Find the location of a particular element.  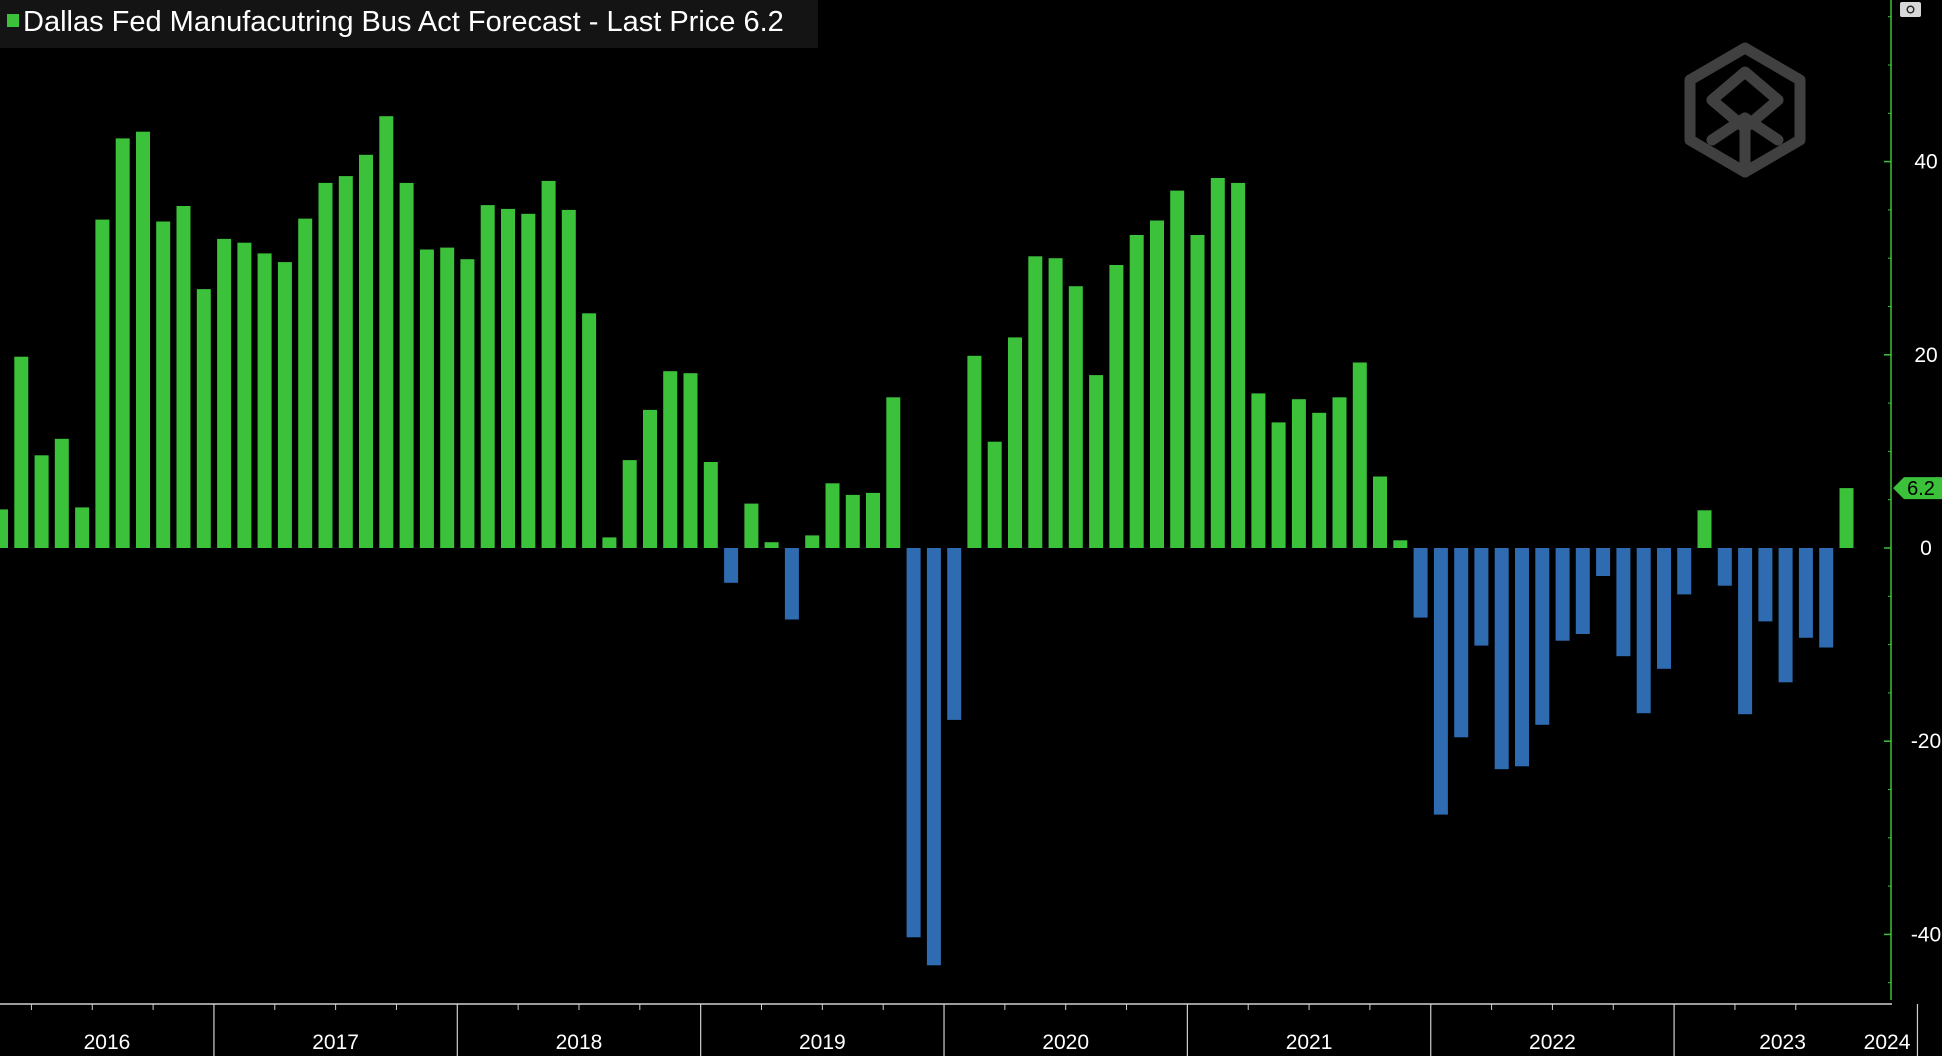

last-value-label: 6.2 is located at coordinates (1921, 489).